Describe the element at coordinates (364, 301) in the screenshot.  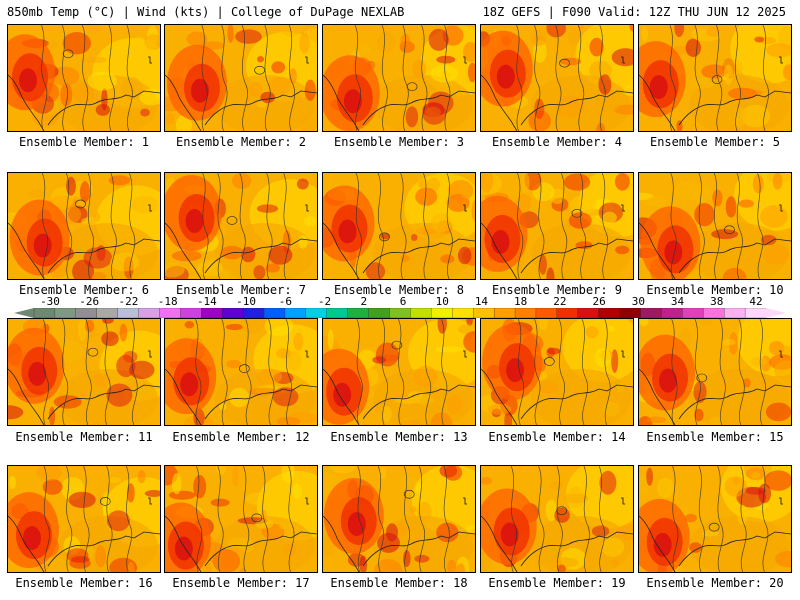
I see `colorbar-tick-label: 2` at that location.